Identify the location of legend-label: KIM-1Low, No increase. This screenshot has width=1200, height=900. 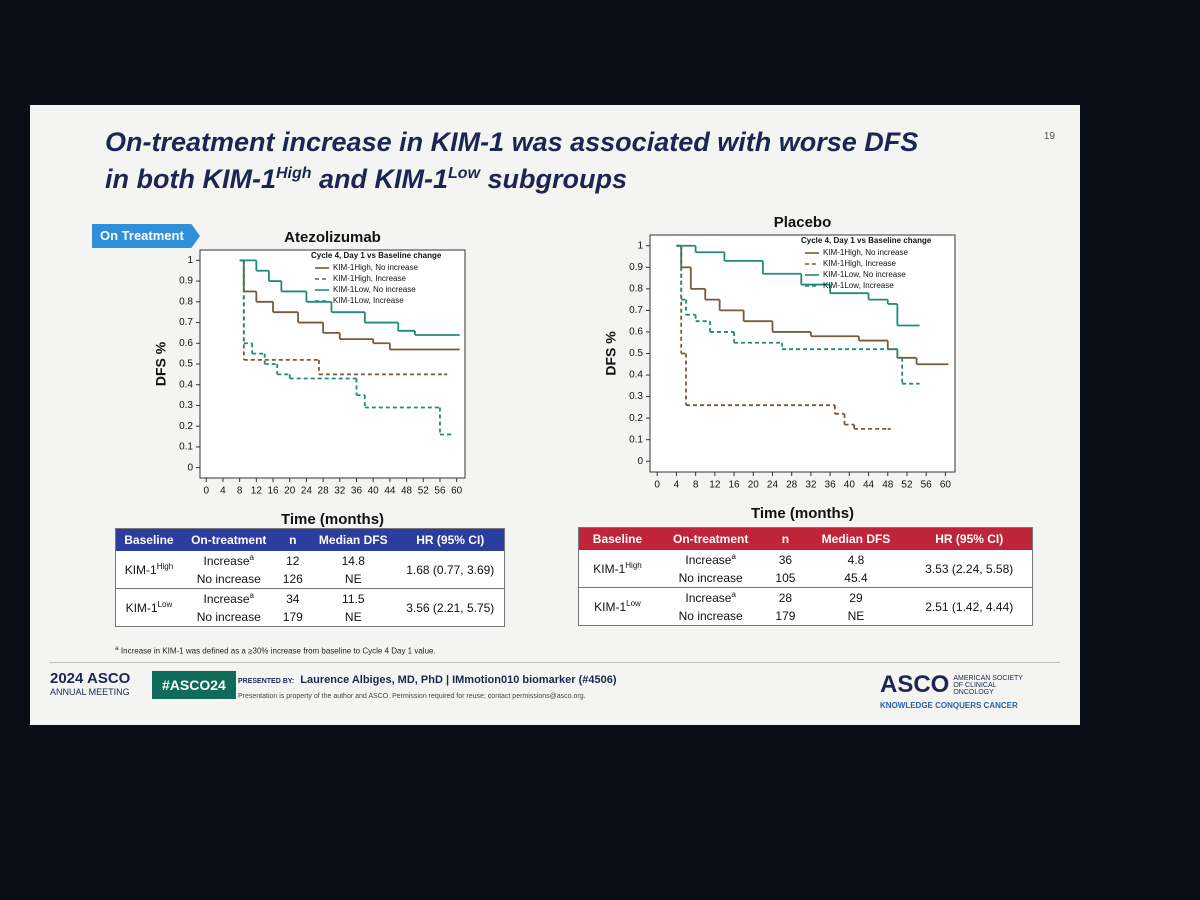
(374, 289).